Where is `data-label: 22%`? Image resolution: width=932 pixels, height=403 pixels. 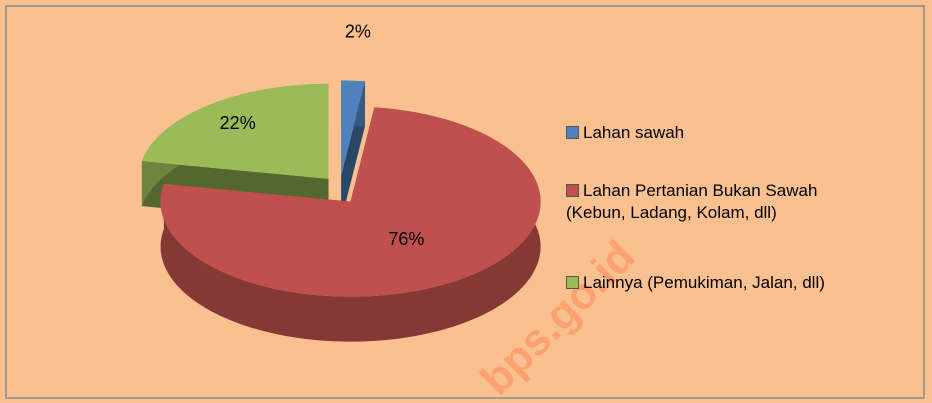
data-label: 22% is located at coordinates (238, 123).